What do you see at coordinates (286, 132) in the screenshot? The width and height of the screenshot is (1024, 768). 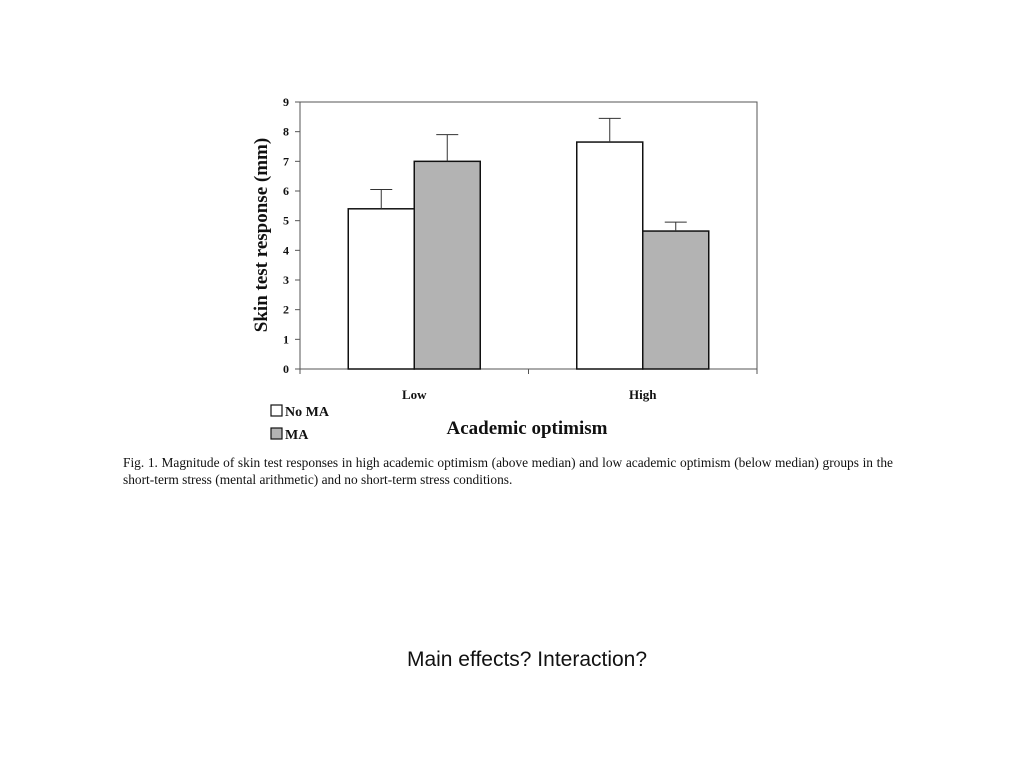 I see `y-tick-label: 8` at bounding box center [286, 132].